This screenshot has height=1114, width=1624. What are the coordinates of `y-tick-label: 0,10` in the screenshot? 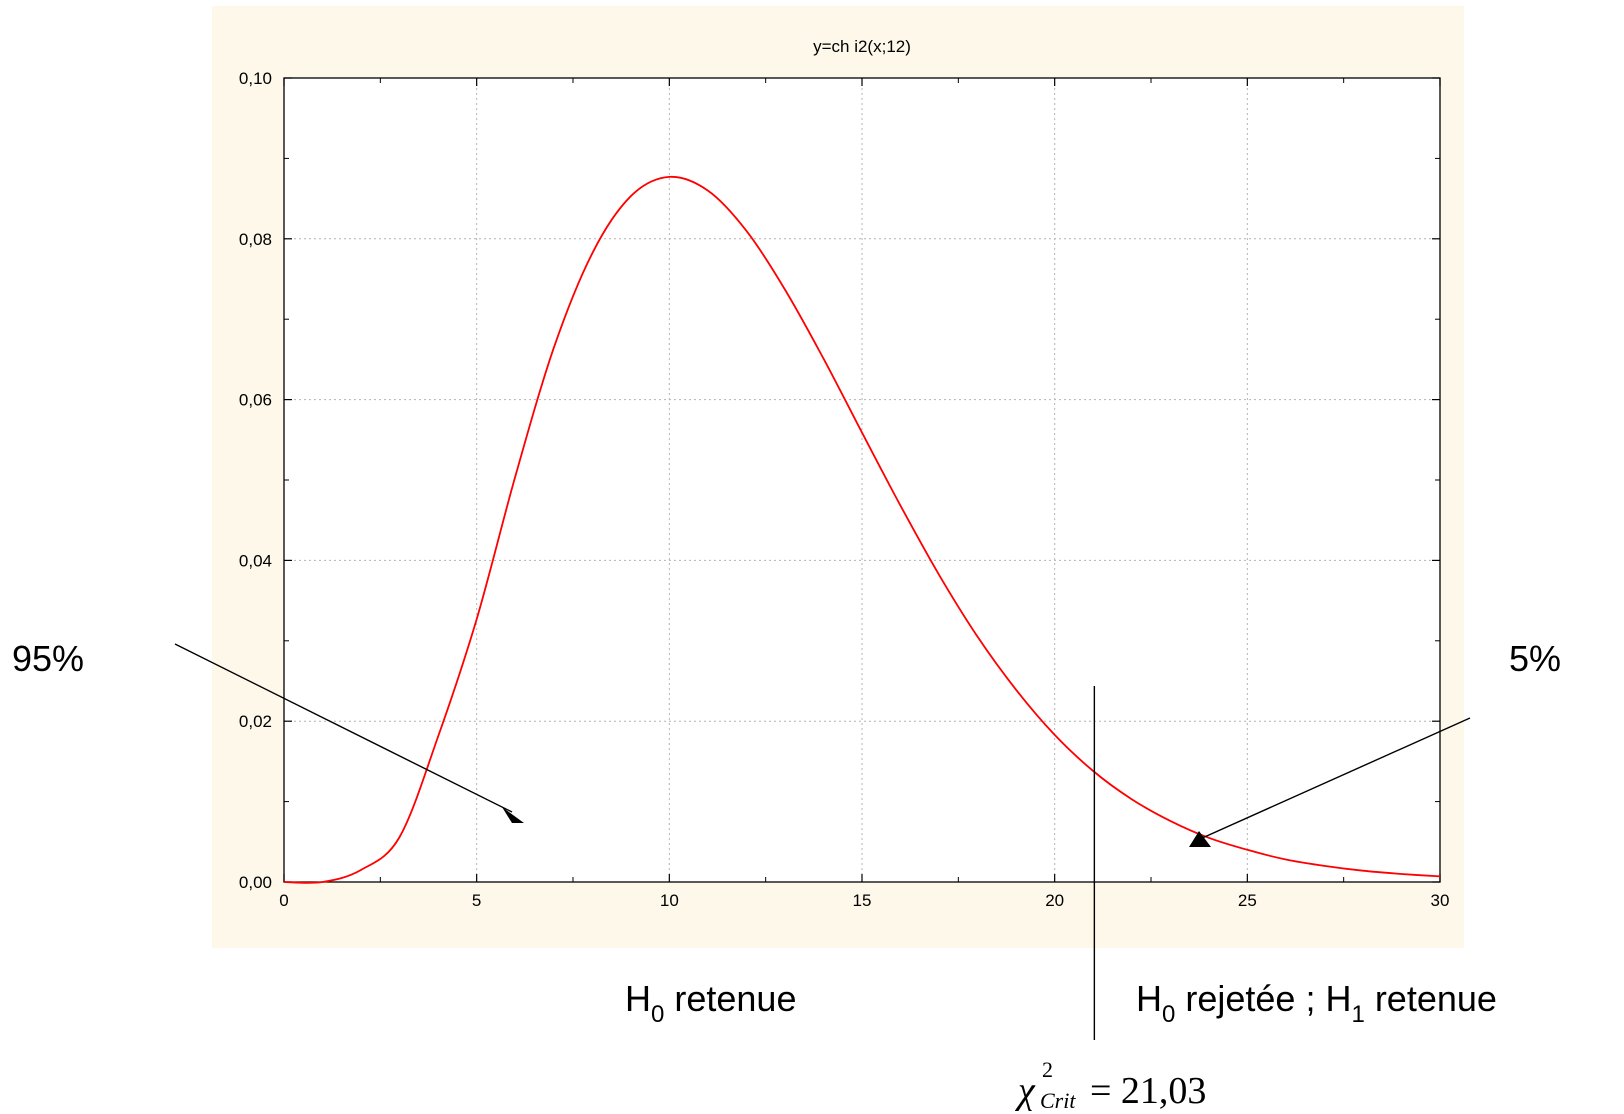 It's located at (255, 78).